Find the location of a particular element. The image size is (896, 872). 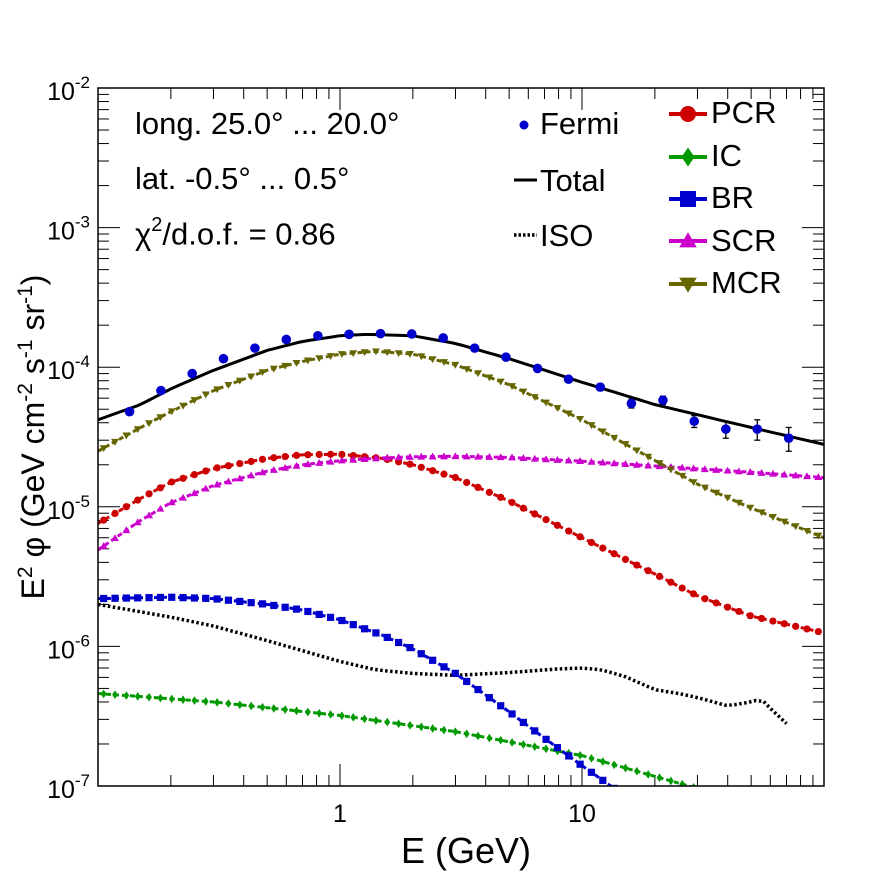

legend-icon-ic is located at coordinates (688, 157).